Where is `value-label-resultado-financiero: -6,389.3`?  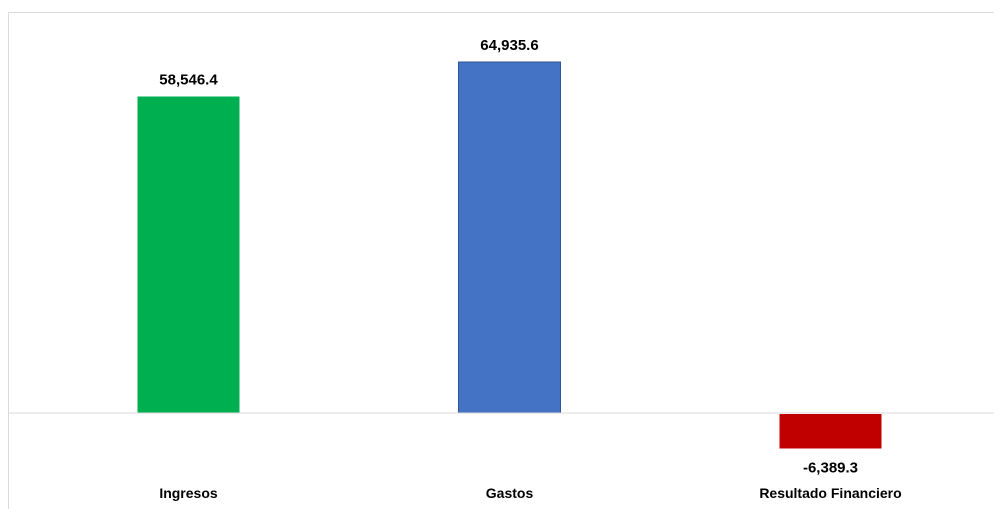
value-label-resultado-financiero: -6,389.3 is located at coordinates (830, 468).